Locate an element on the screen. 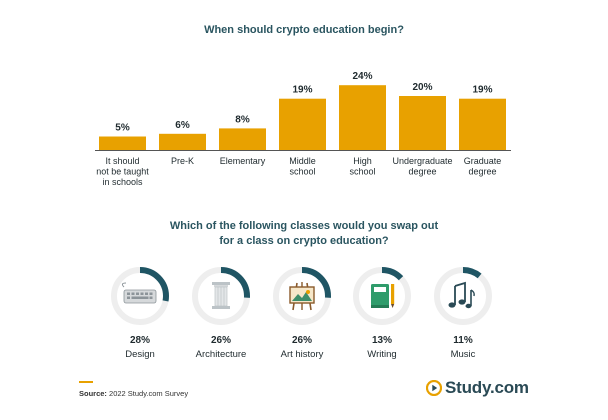 Image resolution: width=608 pixels, height=420 pixels. category-label-3-1: school is located at coordinates (302, 172).